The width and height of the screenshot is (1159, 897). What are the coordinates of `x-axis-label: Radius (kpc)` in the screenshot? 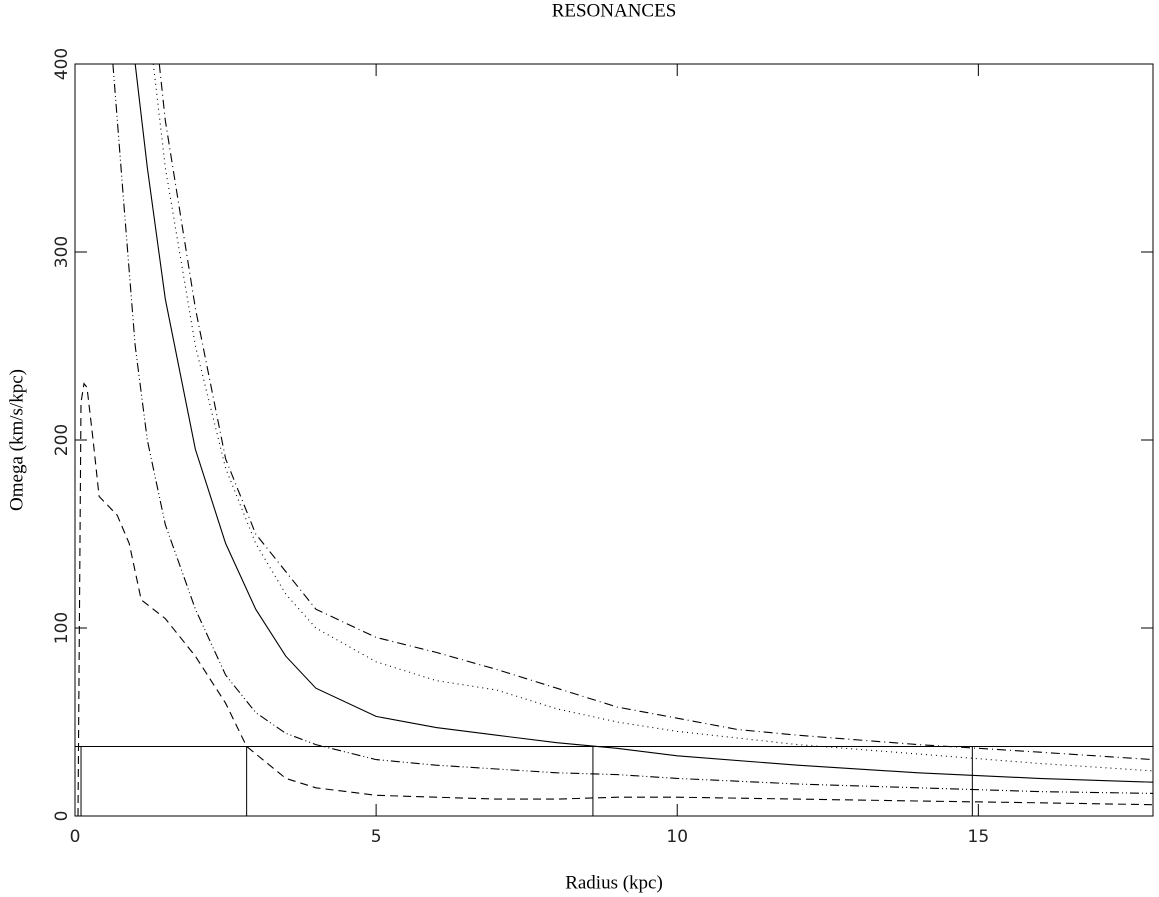 It's located at (614, 882).